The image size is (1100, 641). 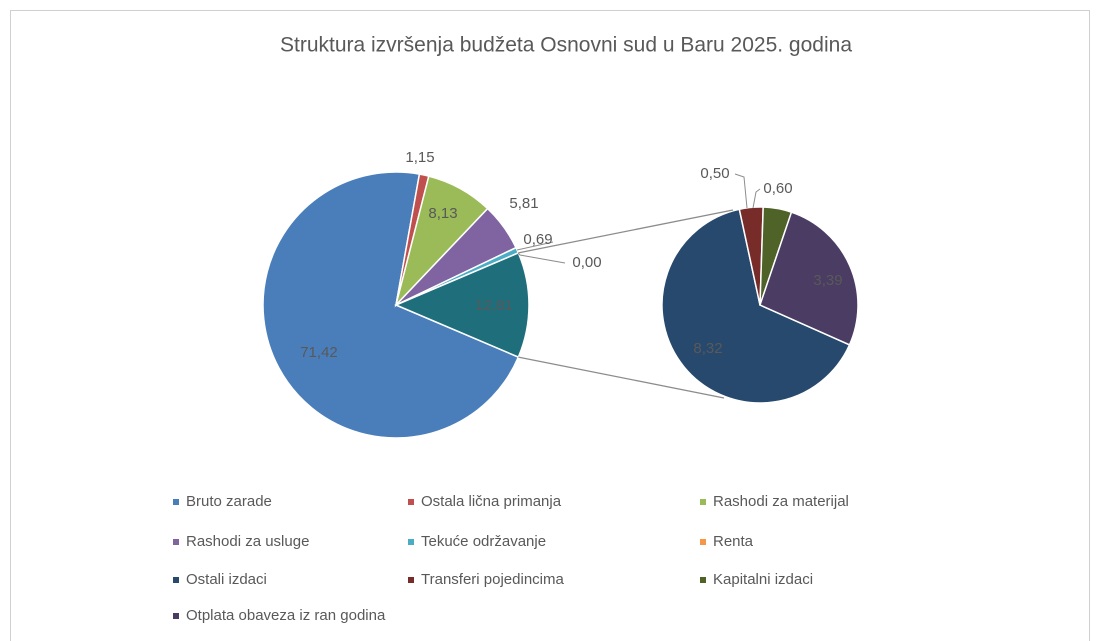 I want to click on legend-label: Kapitalni izdaci, so click(x=763, y=579).